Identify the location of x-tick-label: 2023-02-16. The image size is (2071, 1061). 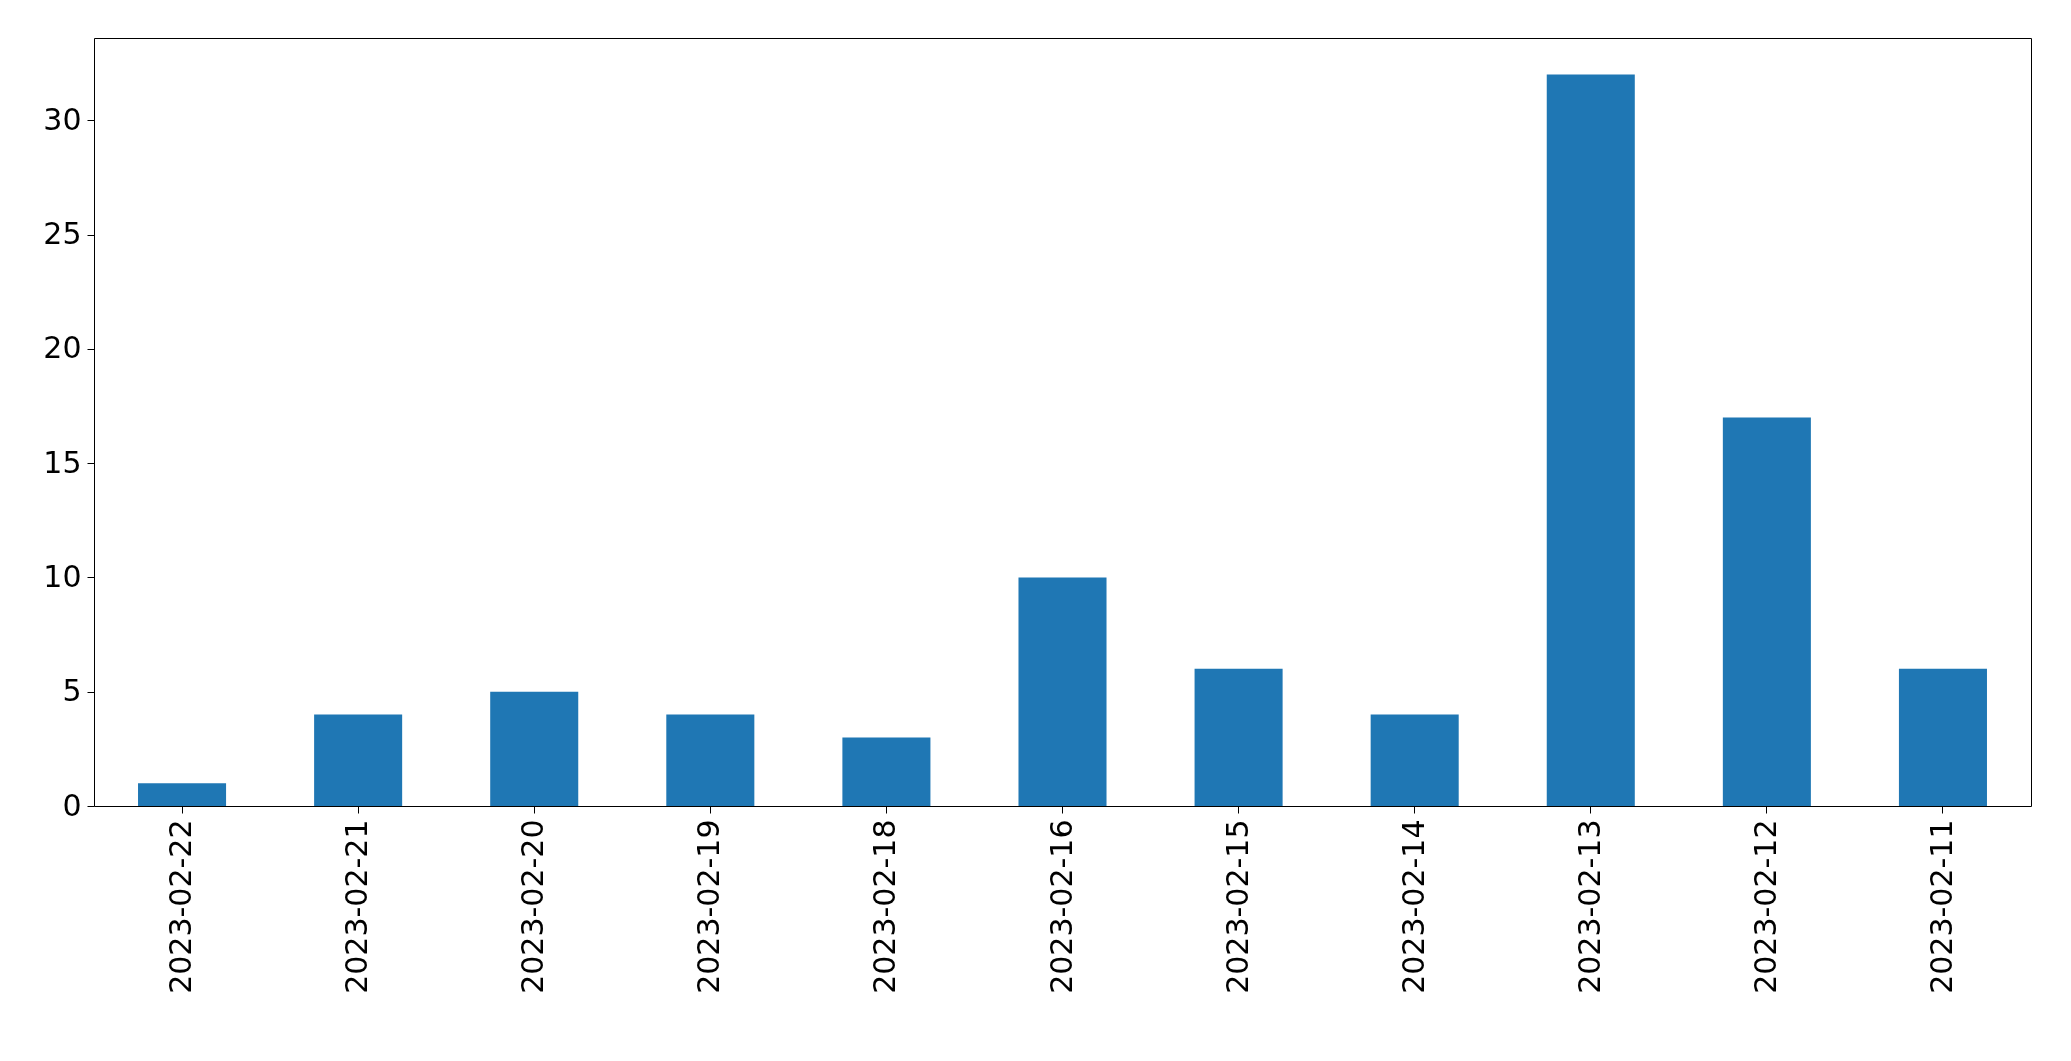
(1061, 906).